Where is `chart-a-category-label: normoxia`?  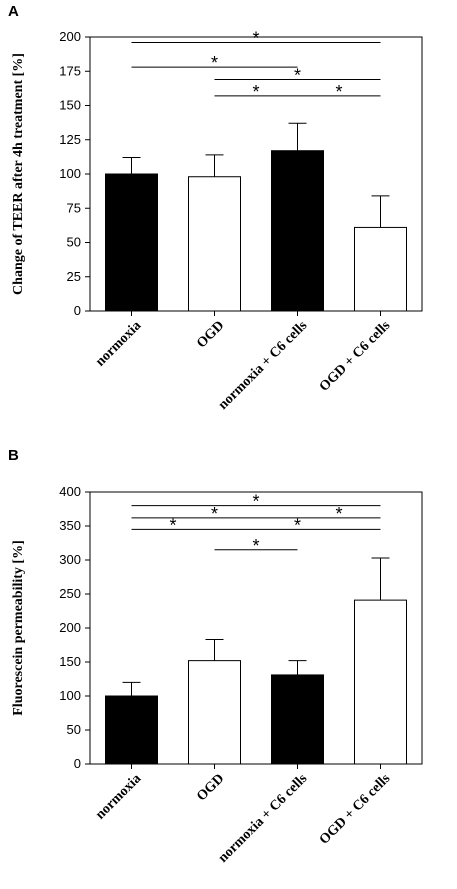
chart-a-category-label: normoxia is located at coordinates (118, 343).